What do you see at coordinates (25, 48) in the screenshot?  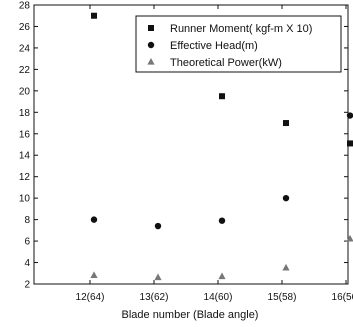 I see `y-tick-label: 24` at bounding box center [25, 48].